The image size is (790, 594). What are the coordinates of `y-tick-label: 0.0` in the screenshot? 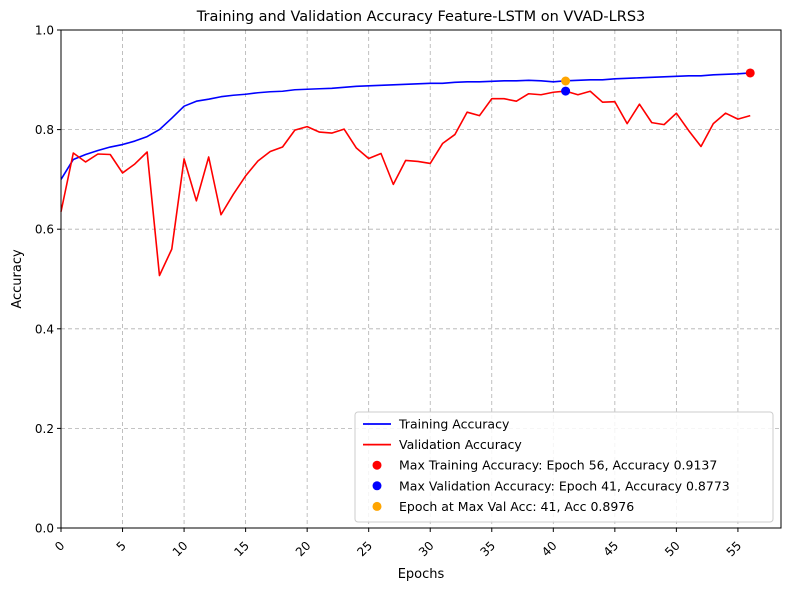 It's located at (44, 529).